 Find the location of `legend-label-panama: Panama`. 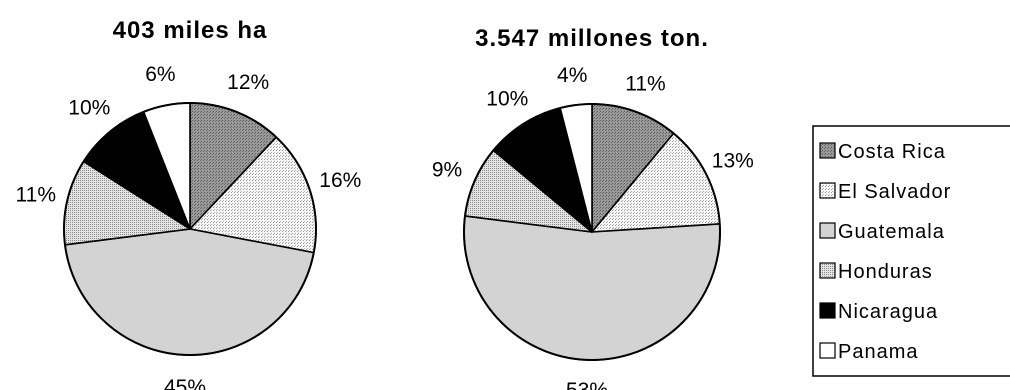

legend-label-panama: Panama is located at coordinates (878, 352).